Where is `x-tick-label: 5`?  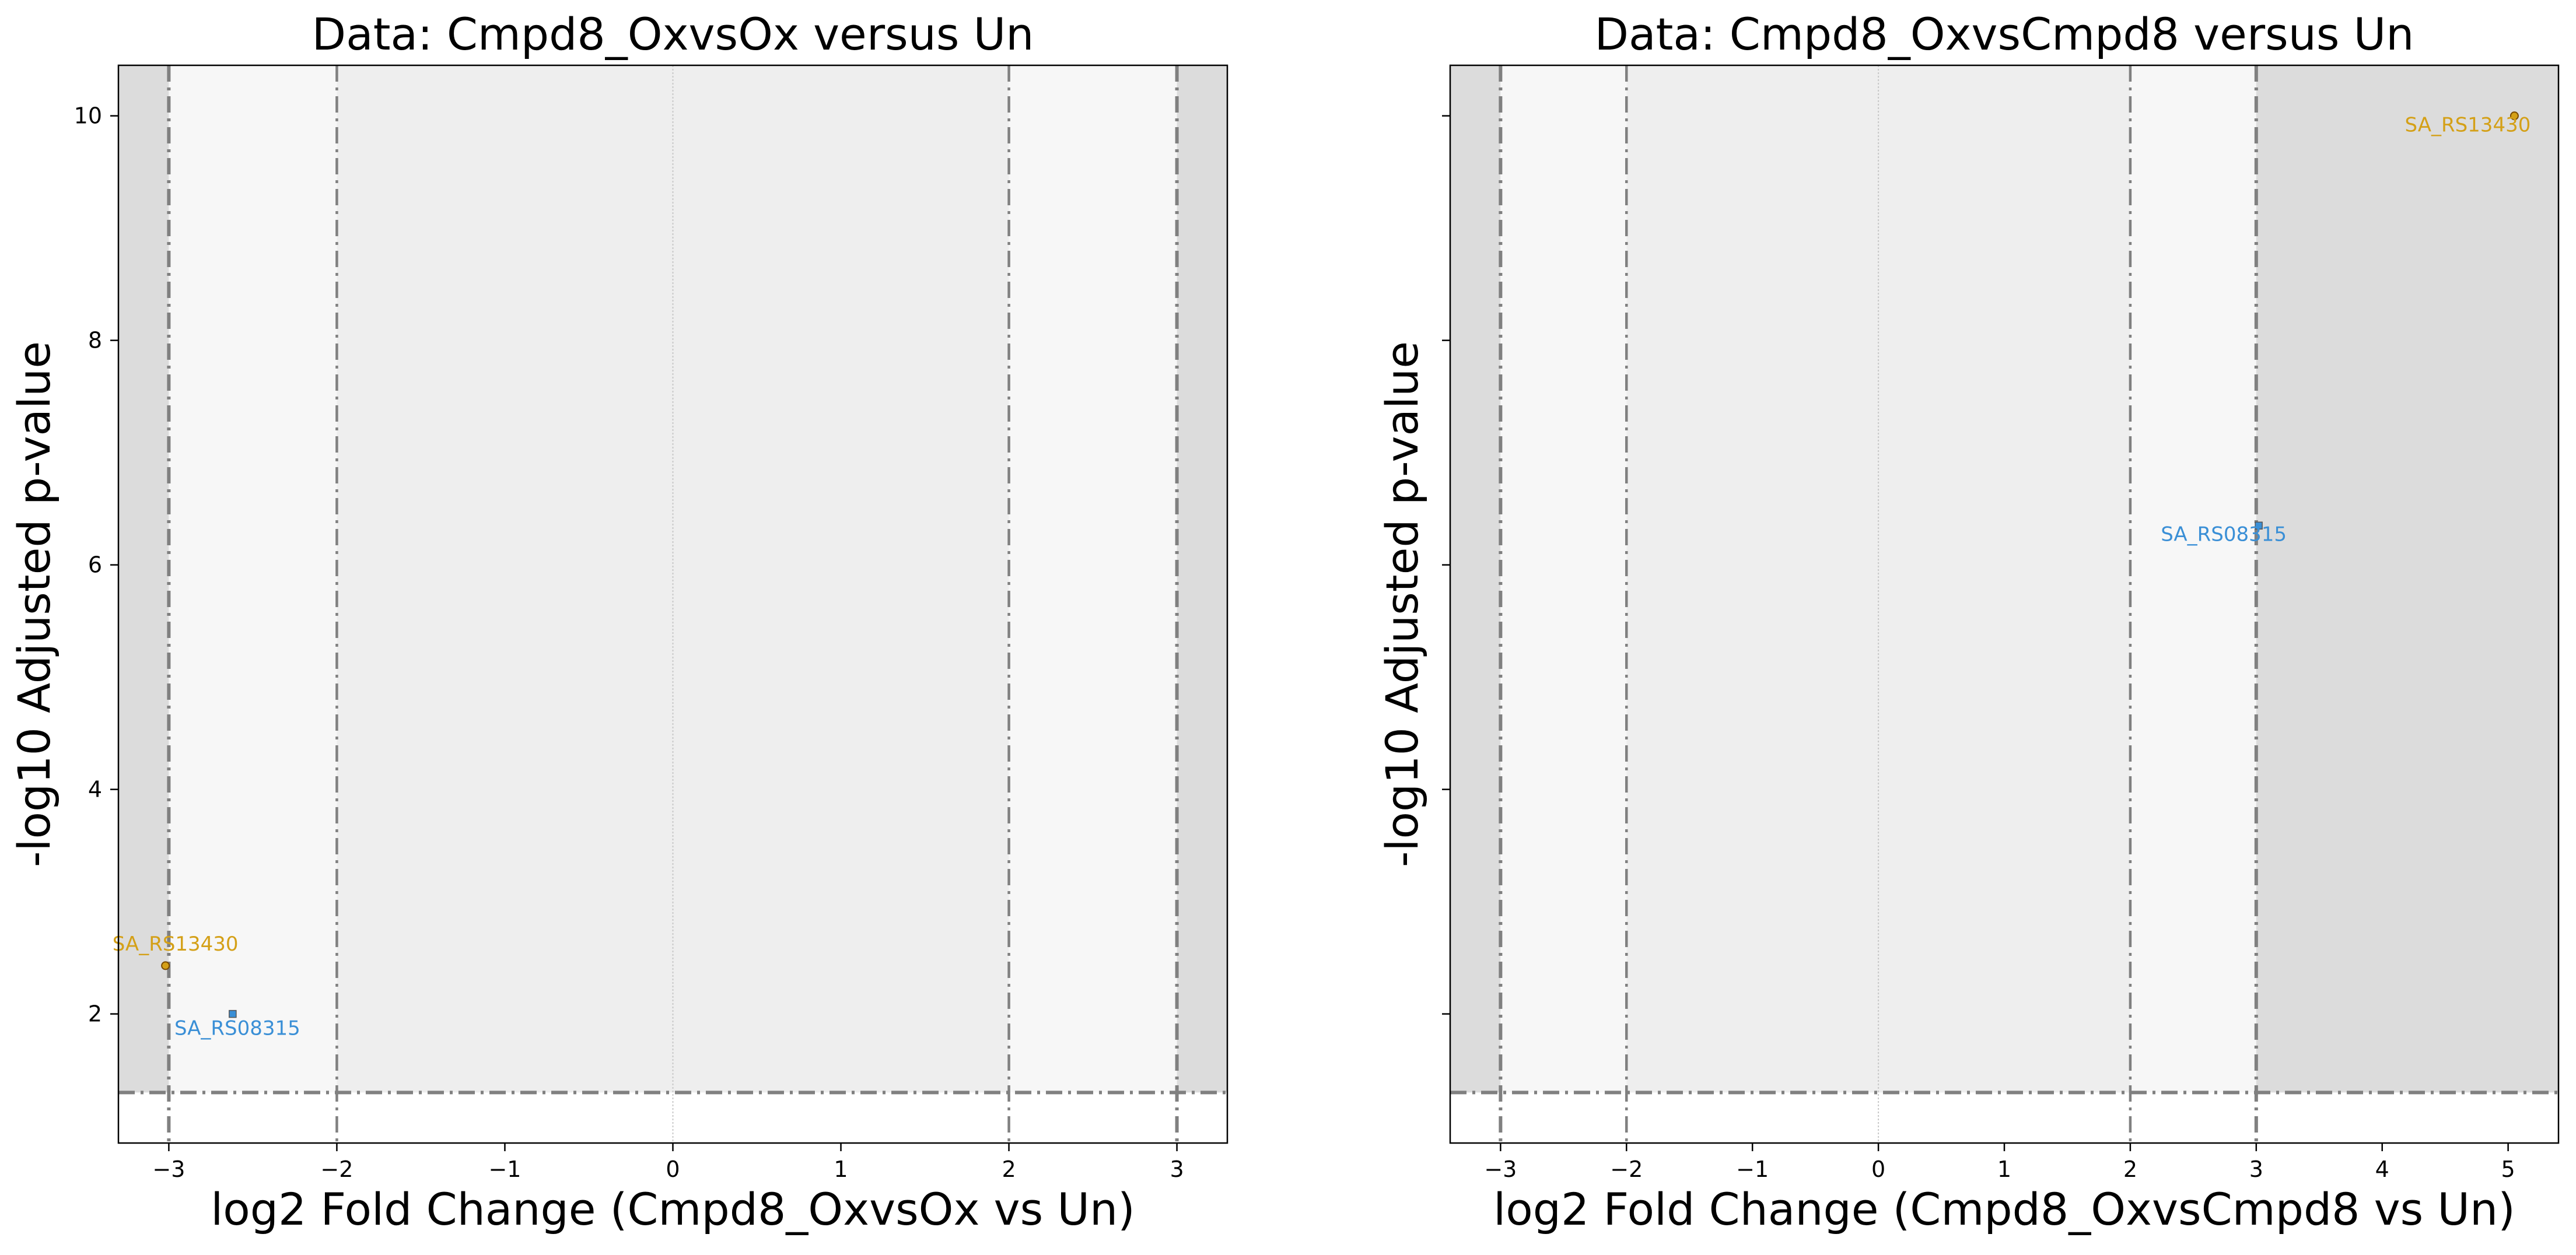 x-tick-label: 5 is located at coordinates (2508, 1169).